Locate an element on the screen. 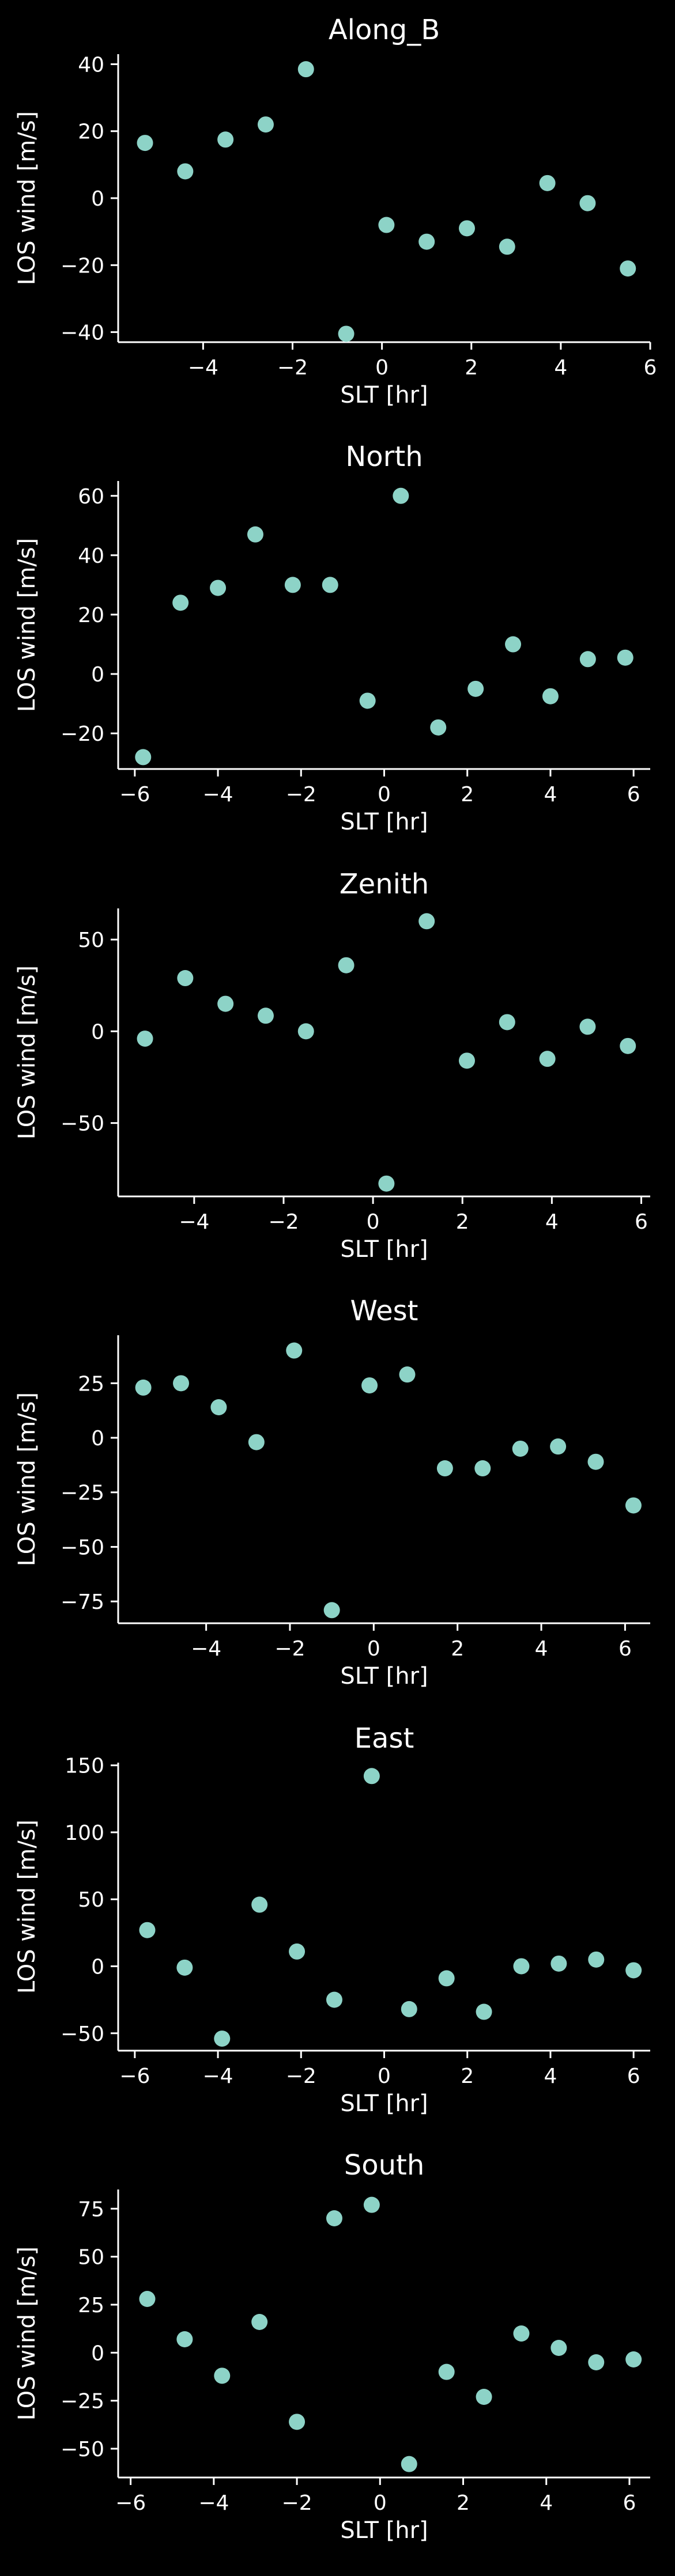 The image size is (675, 2576). y-tick-label: 75 is located at coordinates (91, 2209).